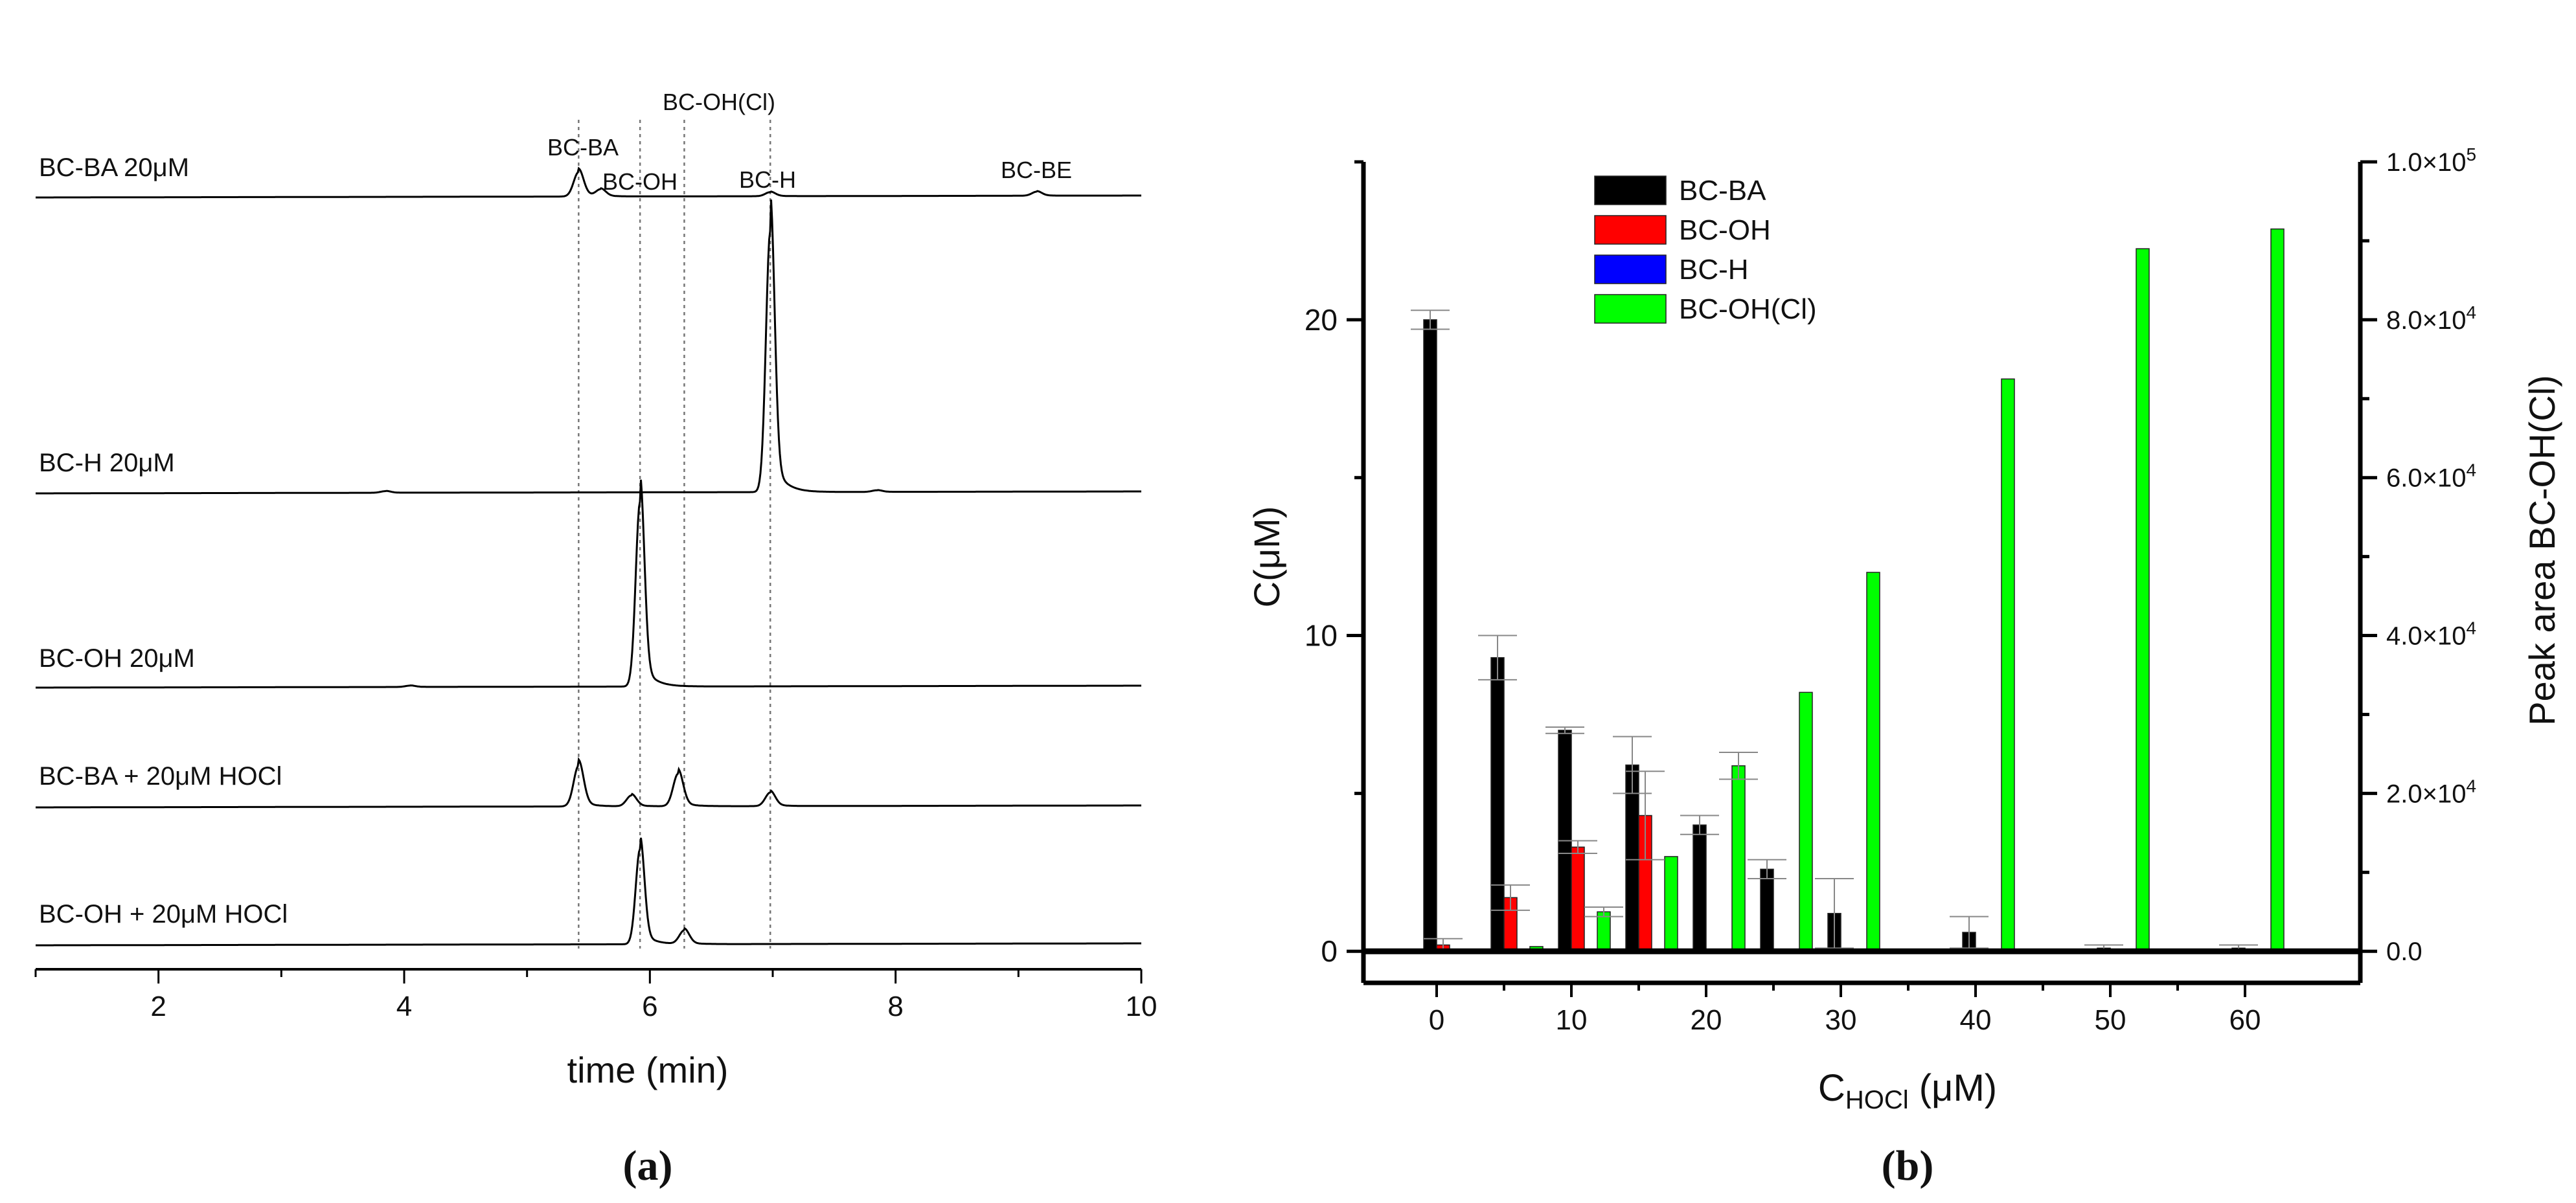 The height and width of the screenshot is (1203, 2576). I want to click on peak-label-4: BC-H, so click(767, 180).